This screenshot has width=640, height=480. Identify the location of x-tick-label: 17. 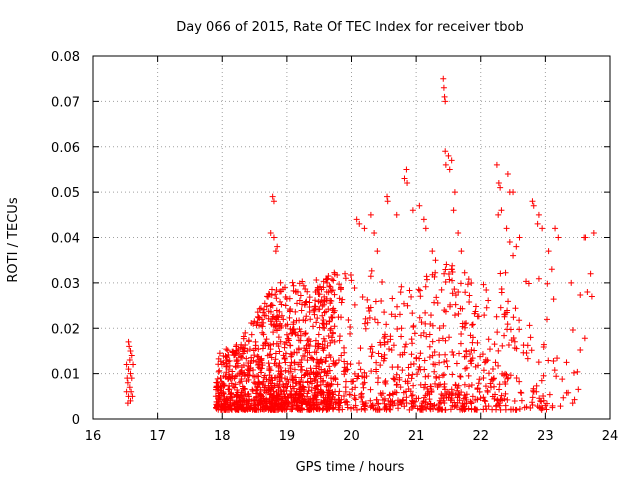
(157, 436).